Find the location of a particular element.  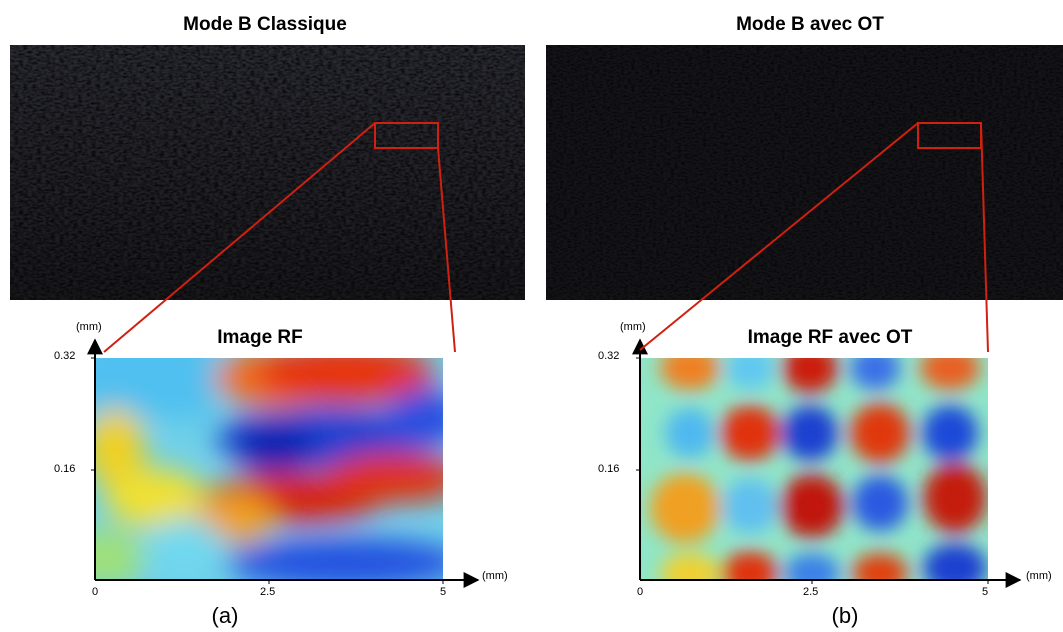

y-unit-a: (mm) is located at coordinates (89, 327).